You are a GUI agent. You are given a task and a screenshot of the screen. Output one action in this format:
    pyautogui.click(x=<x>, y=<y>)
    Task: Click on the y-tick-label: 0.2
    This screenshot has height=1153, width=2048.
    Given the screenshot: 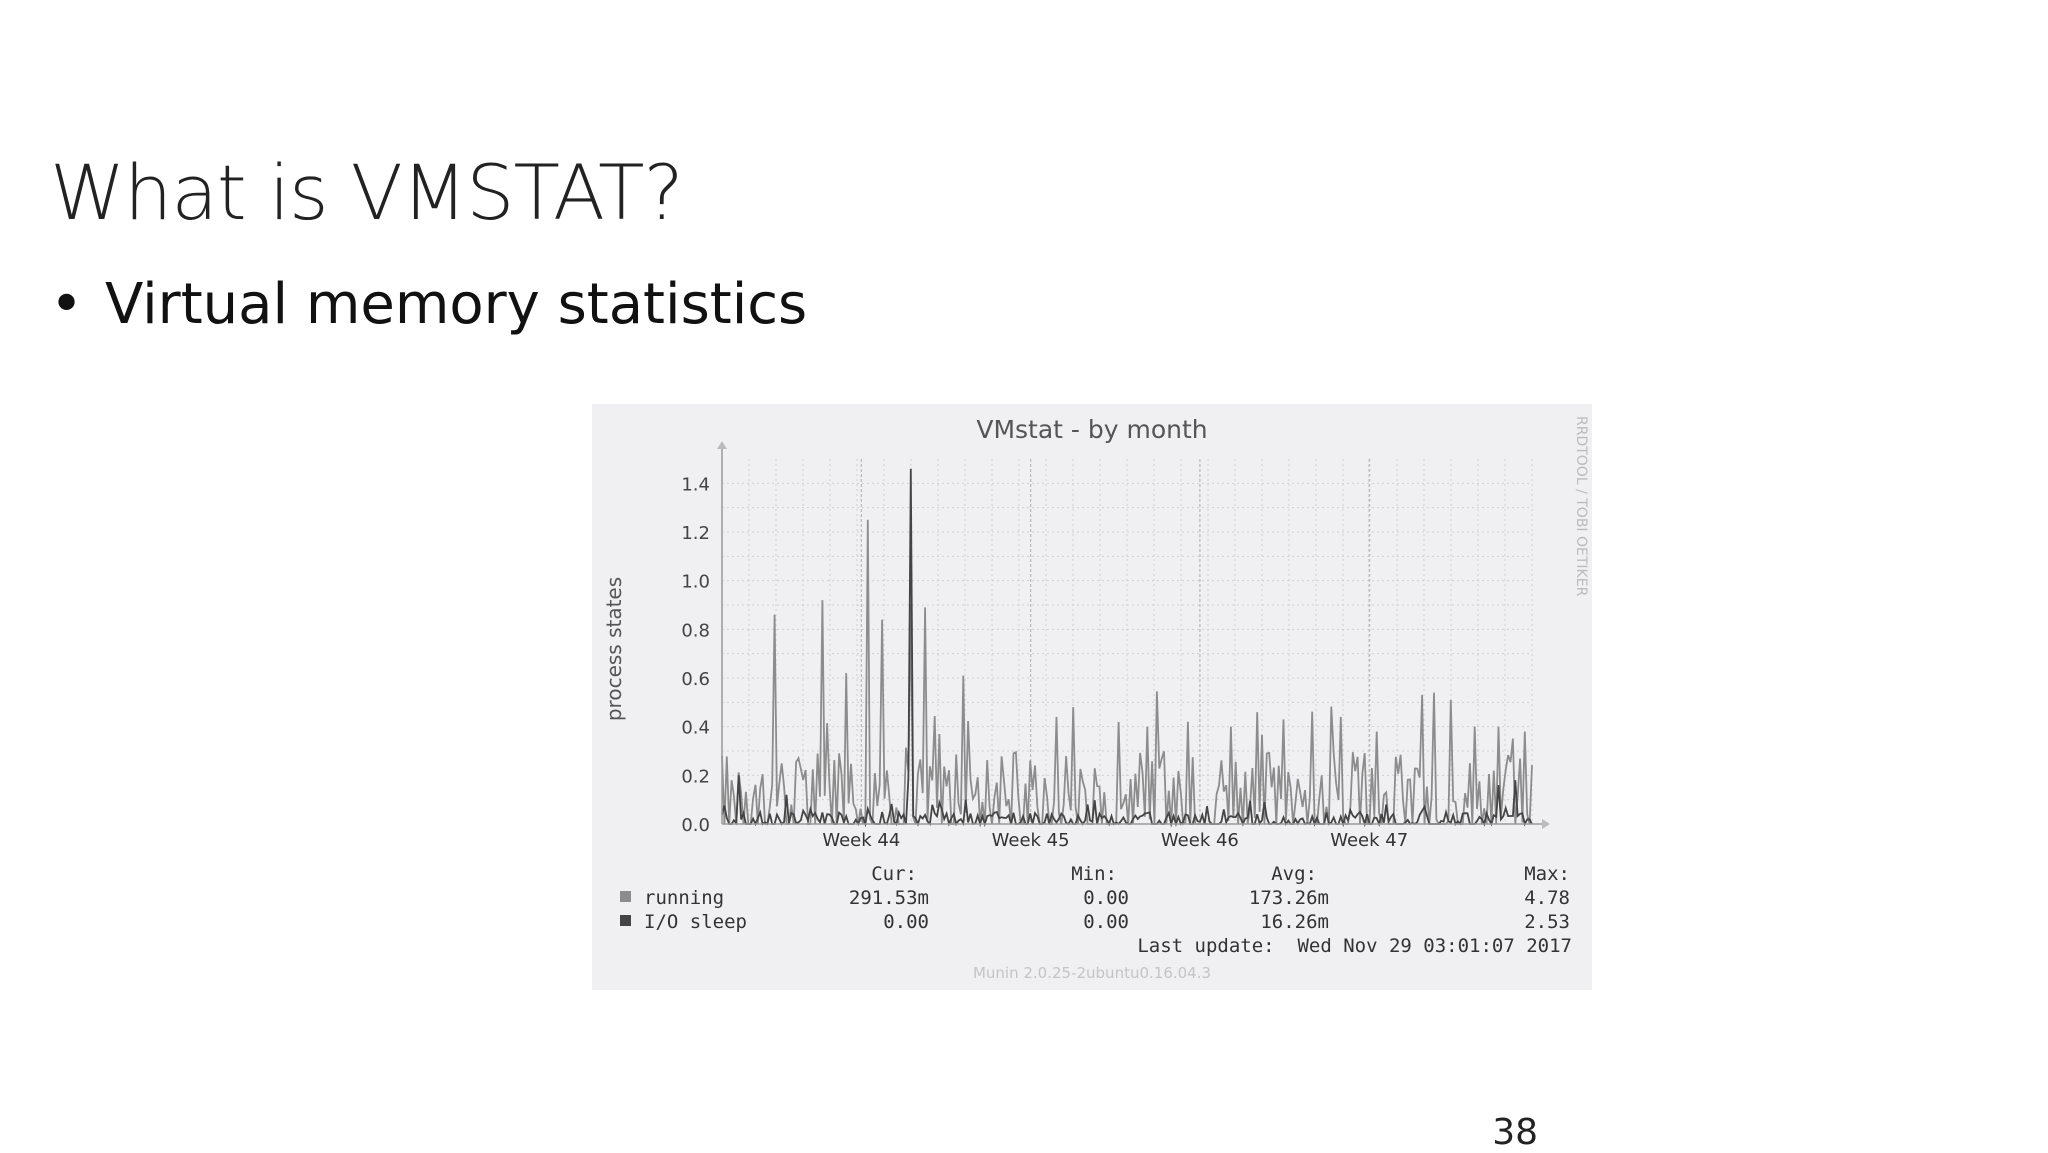 What is the action you would take?
    pyautogui.click(x=695, y=776)
    